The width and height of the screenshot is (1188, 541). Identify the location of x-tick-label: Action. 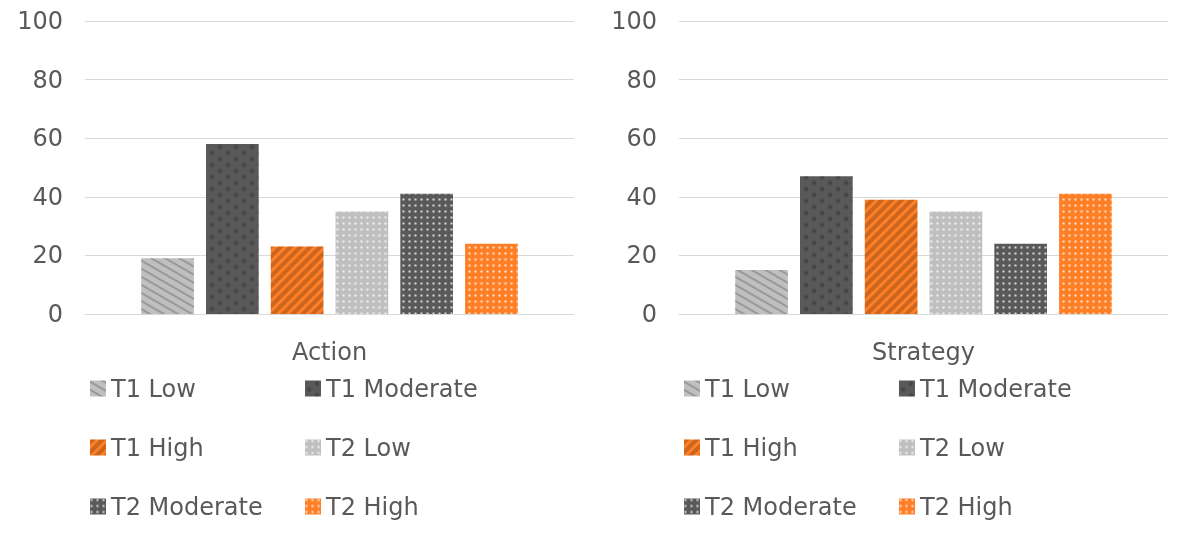
(329, 352).